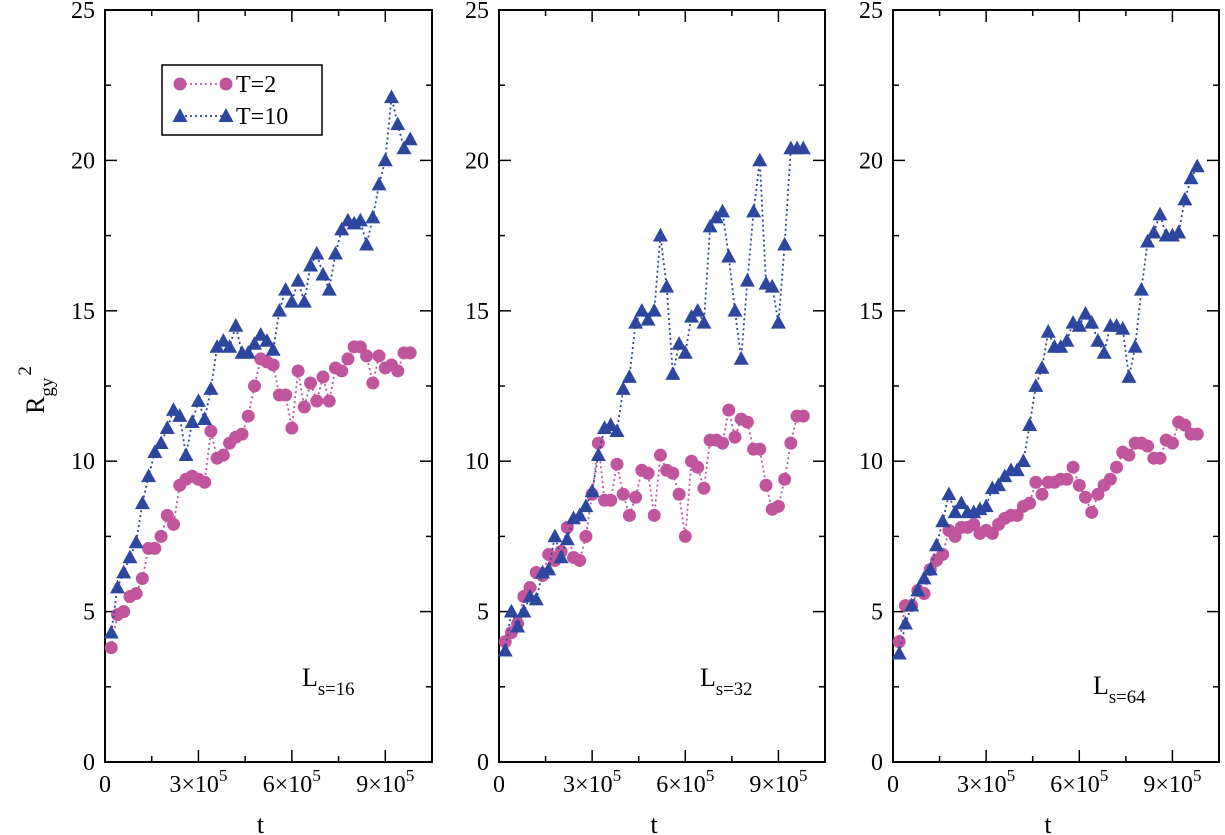  I want to click on x-tick-label: 3×10⁵, so click(592, 782).